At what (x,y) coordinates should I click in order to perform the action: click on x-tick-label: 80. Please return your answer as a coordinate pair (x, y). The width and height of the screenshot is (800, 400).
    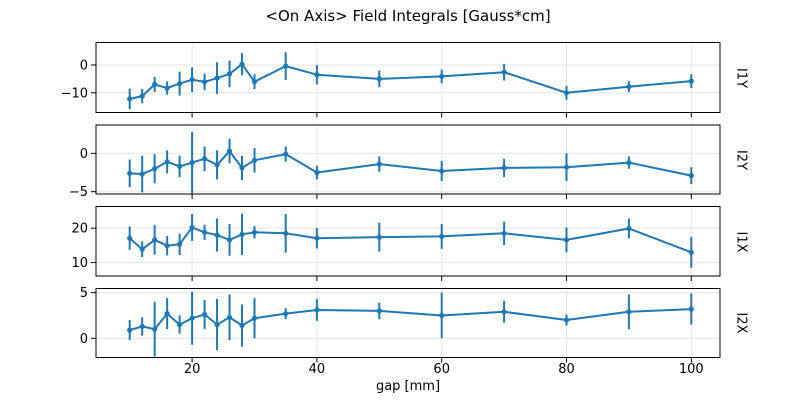
    Looking at the image, I should click on (566, 369).